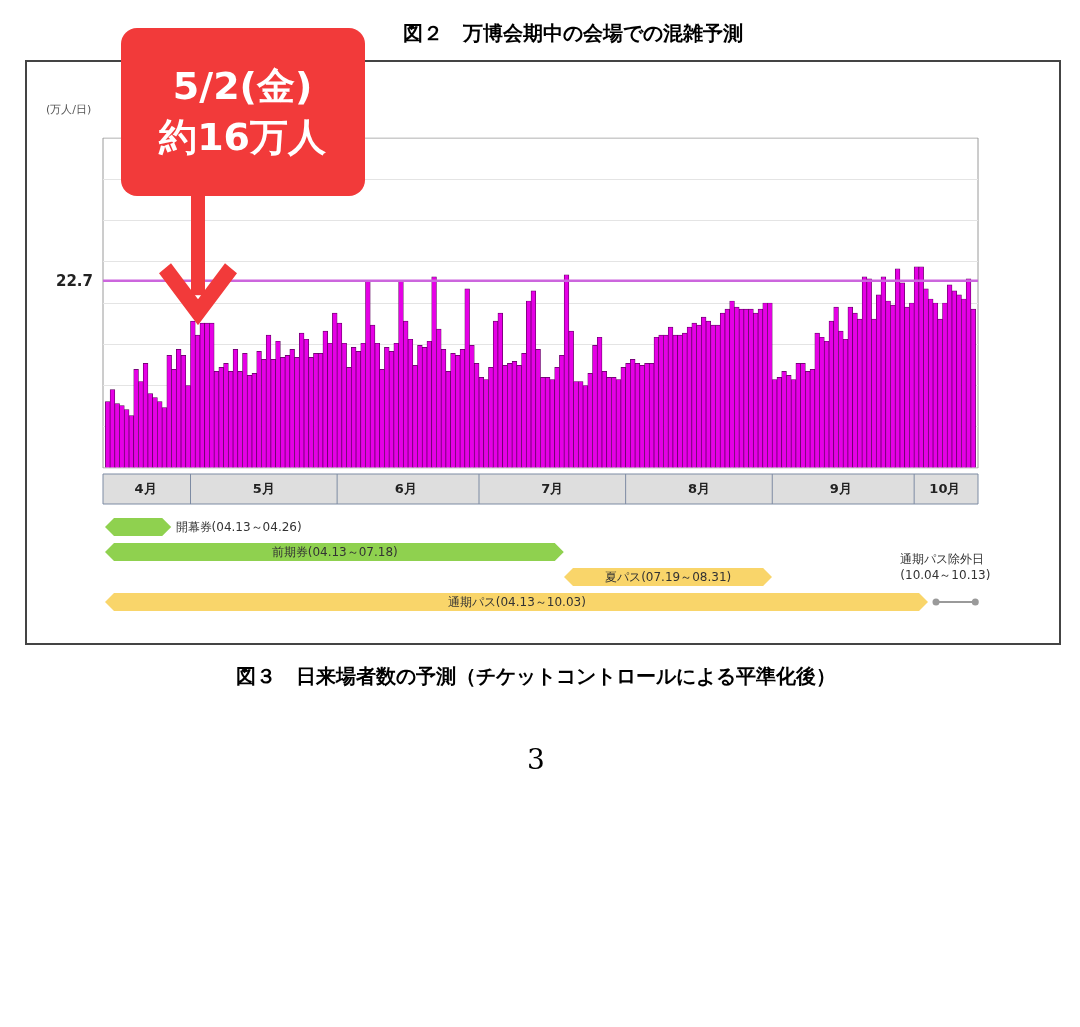 Image resolution: width=1080 pixels, height=1027 pixels. Describe the element at coordinates (945, 489) in the screenshot. I see `x-tick-label: 10月` at that location.